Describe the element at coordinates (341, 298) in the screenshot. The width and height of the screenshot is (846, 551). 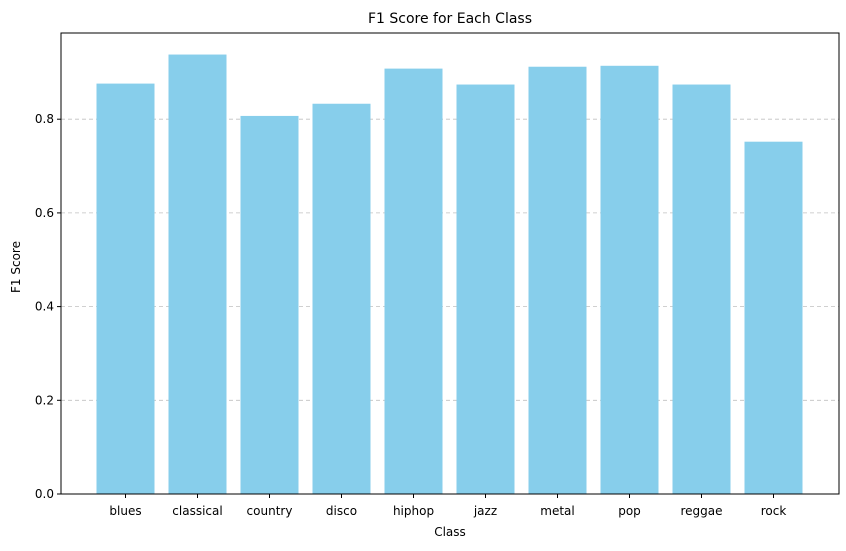
I see `bar-disco` at that location.